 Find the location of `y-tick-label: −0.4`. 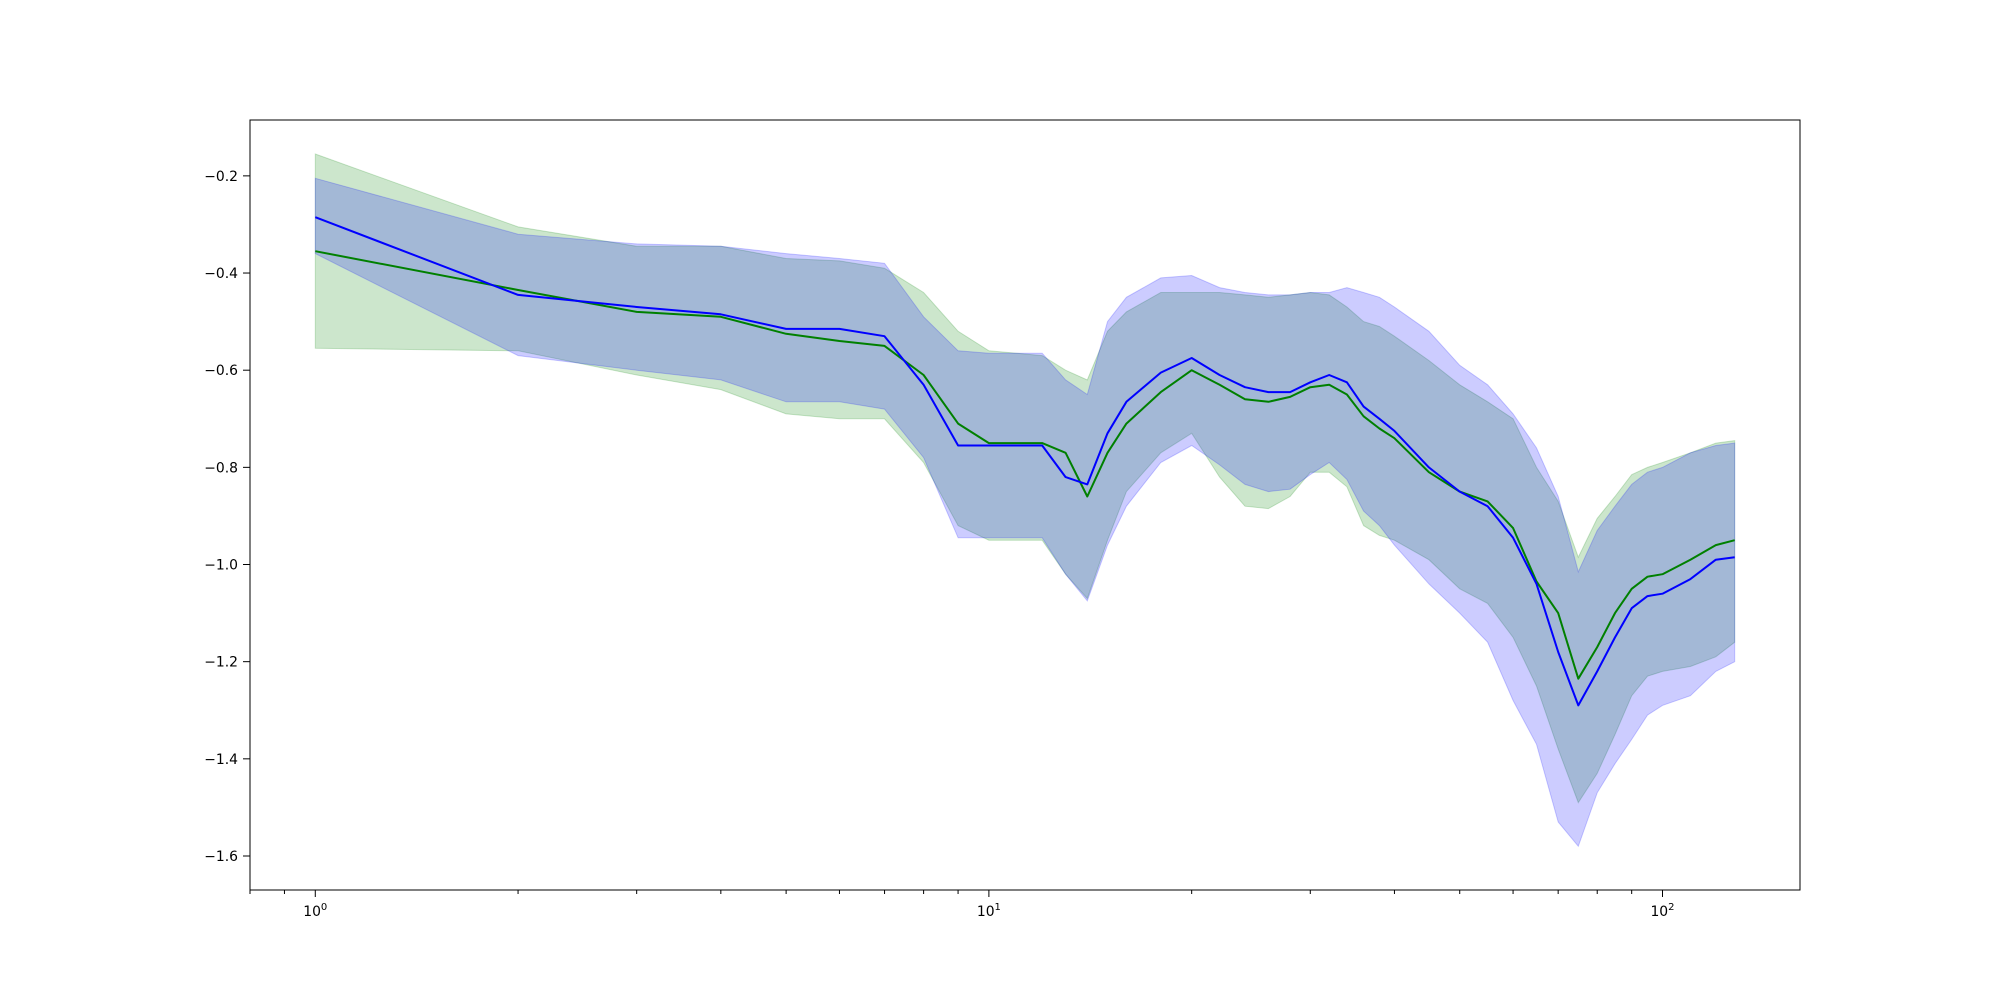

y-tick-label: −0.4 is located at coordinates (221, 274).